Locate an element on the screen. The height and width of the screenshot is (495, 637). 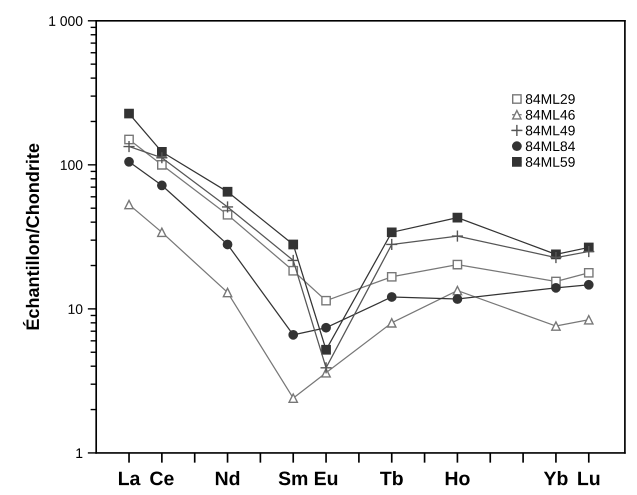
y-tick-label: 10 is located at coordinates (75, 309).